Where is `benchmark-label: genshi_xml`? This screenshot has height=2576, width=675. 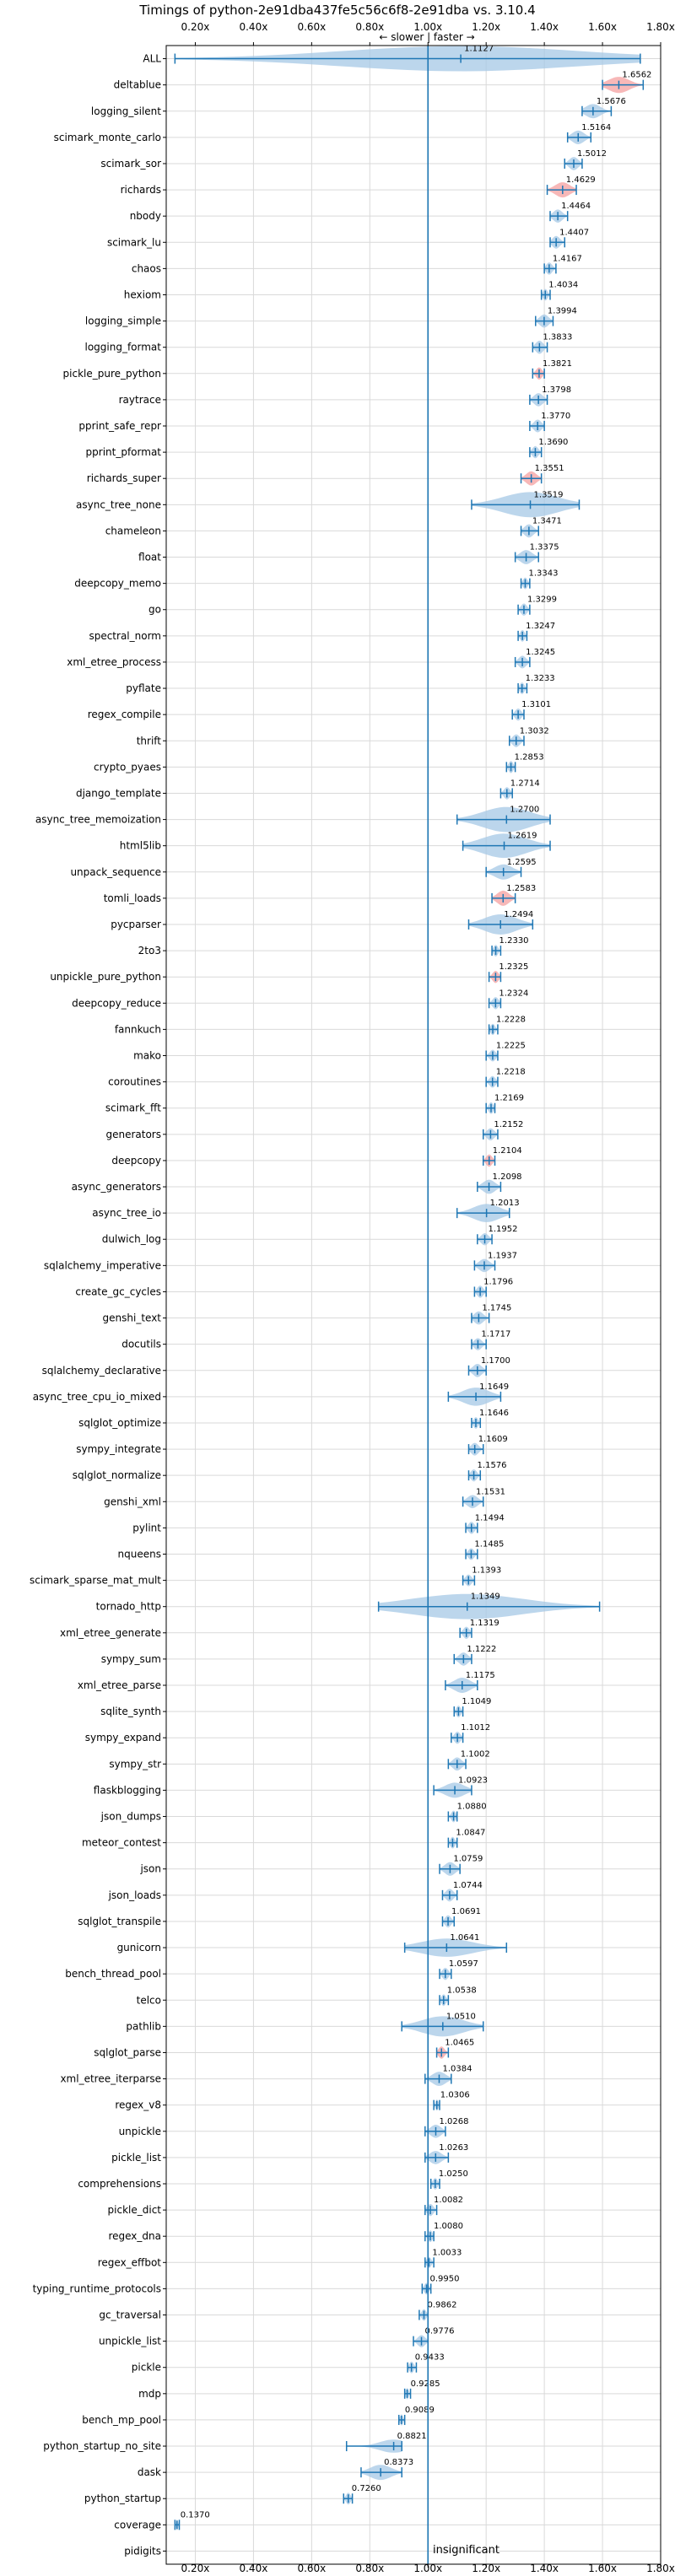
benchmark-label: genshi_xml is located at coordinates (132, 1501).